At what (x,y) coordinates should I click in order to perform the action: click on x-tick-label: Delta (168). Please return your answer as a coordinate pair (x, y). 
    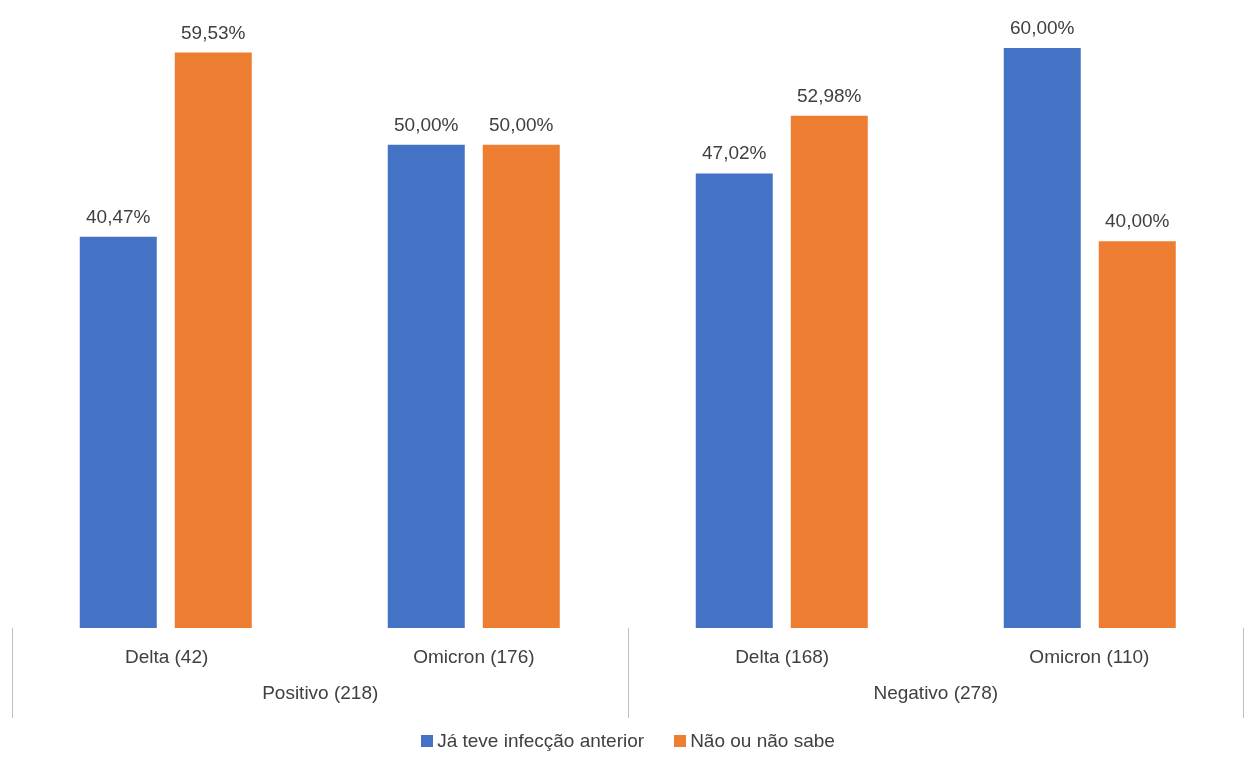
    Looking at the image, I should click on (781, 652).